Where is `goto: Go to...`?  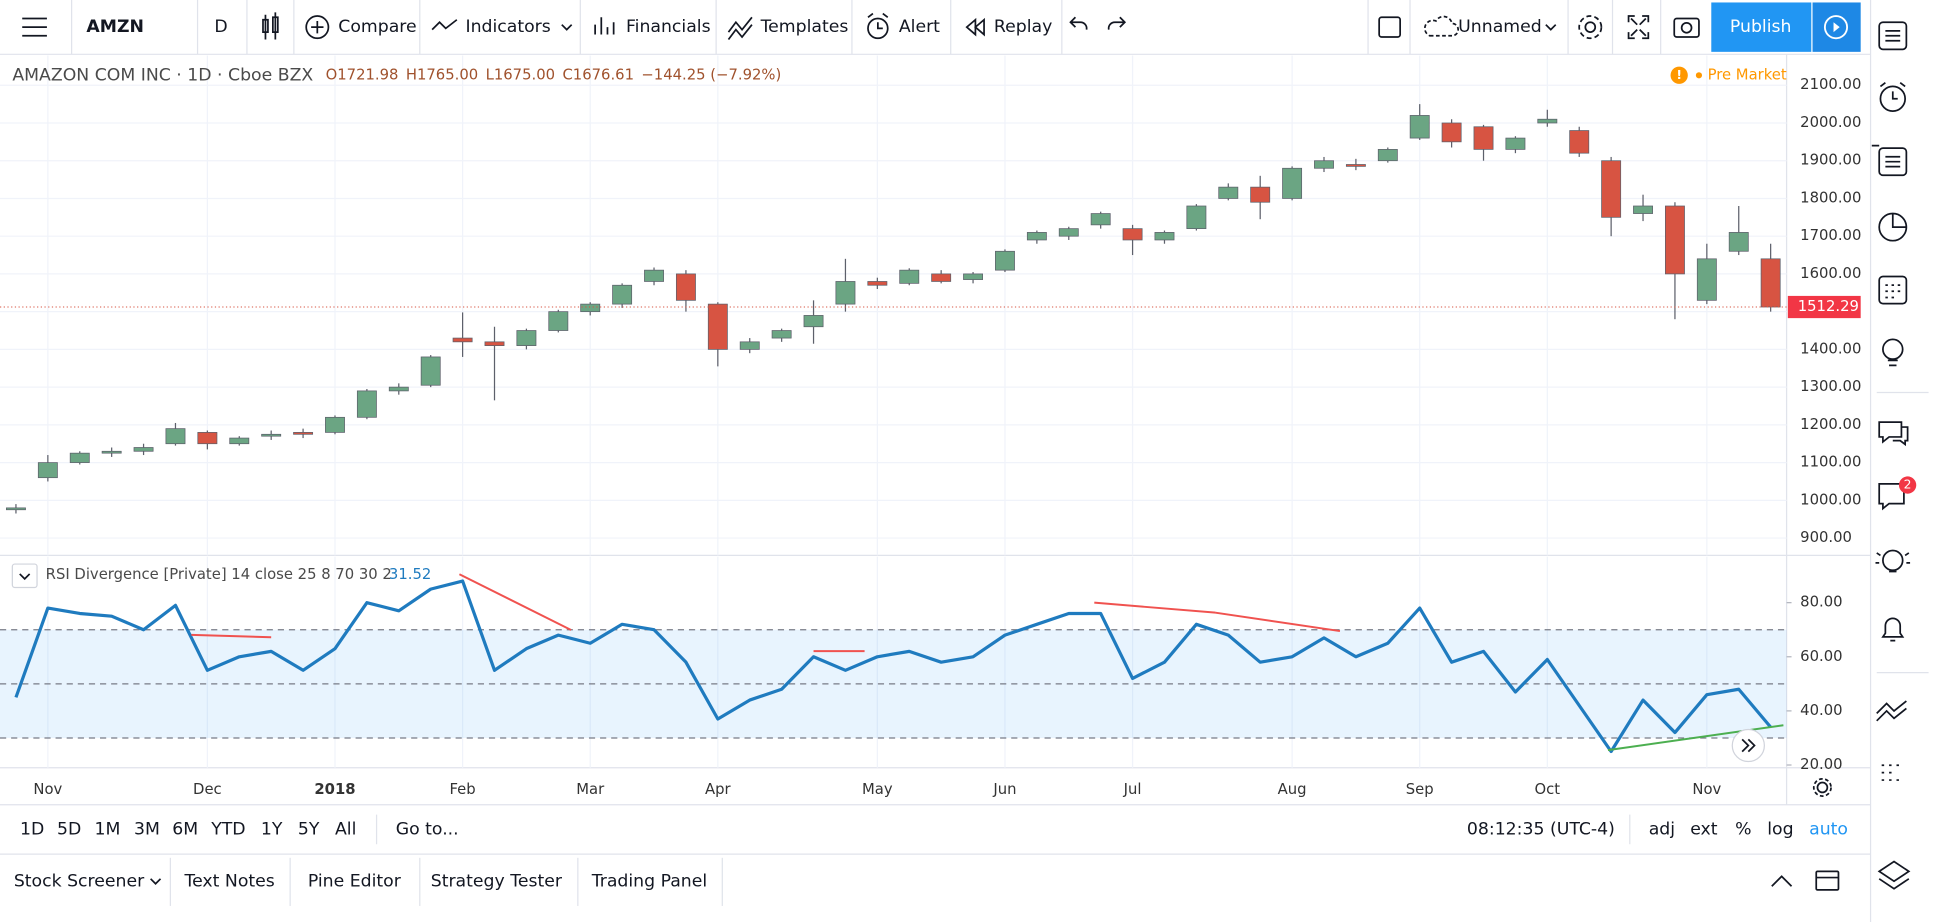 goto: Go to... is located at coordinates (427, 829).